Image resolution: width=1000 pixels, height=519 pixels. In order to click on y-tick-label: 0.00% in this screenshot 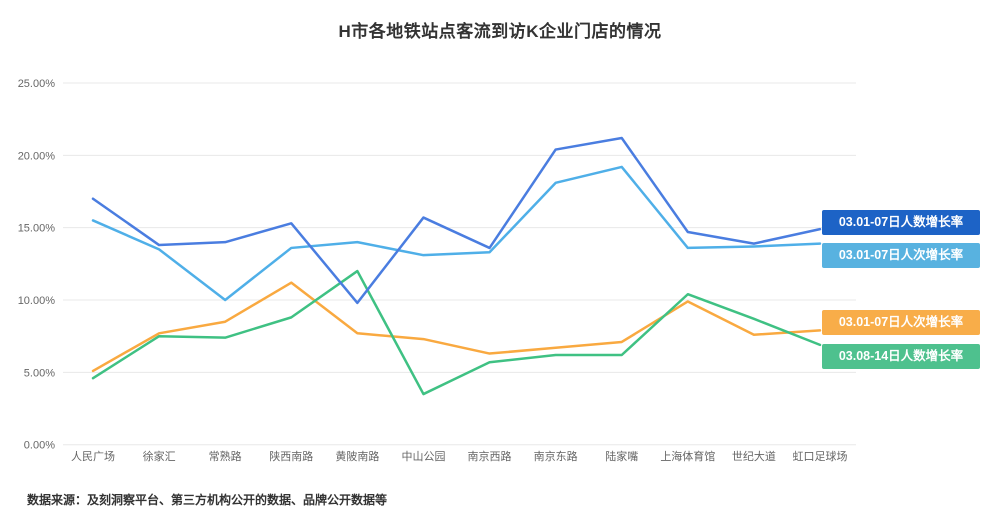, I will do `click(39, 446)`.